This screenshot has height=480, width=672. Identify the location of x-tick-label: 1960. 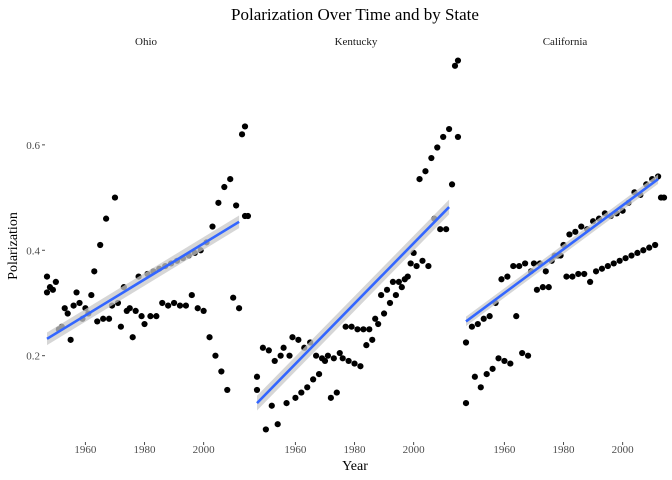
(85, 450).